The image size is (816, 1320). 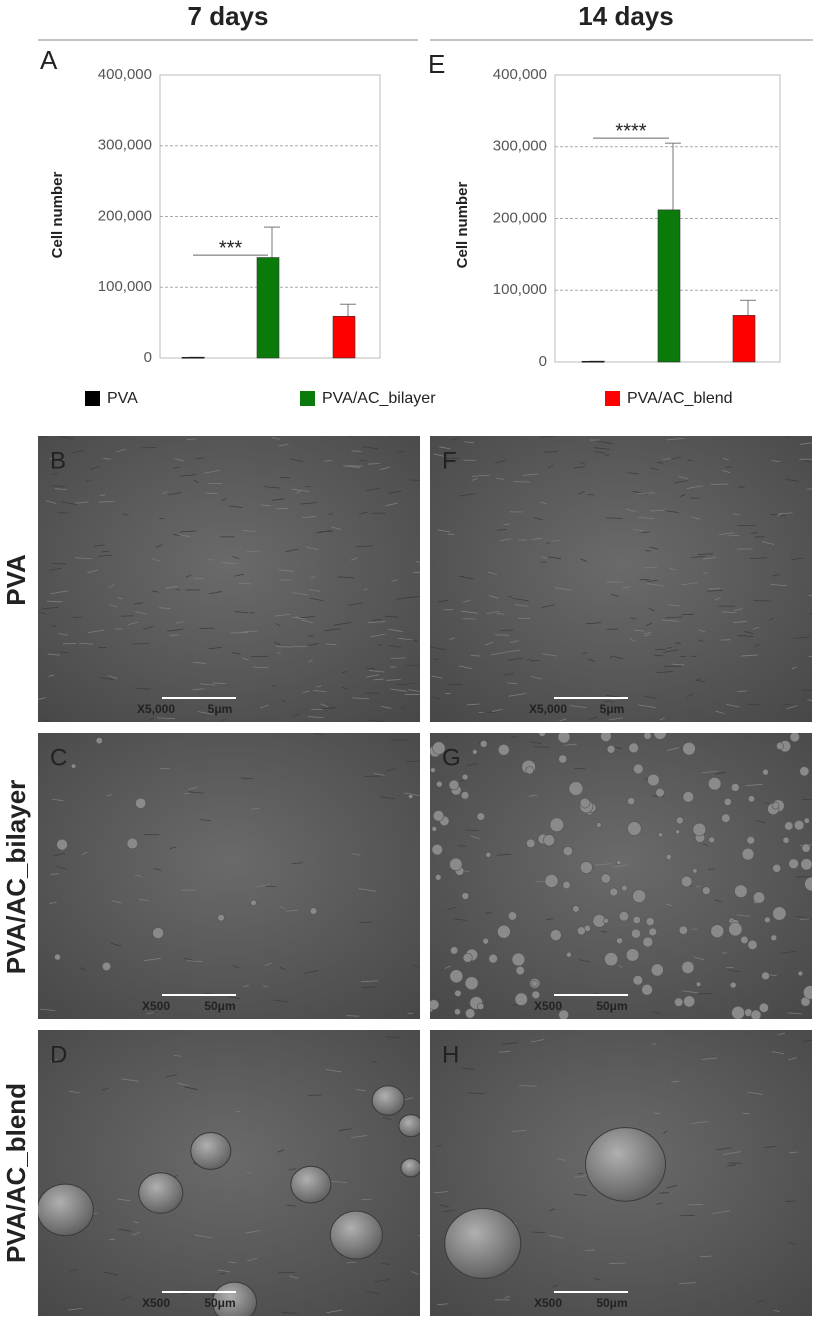 What do you see at coordinates (548, 1303) in the screenshot?
I see `magnification: X500` at bounding box center [548, 1303].